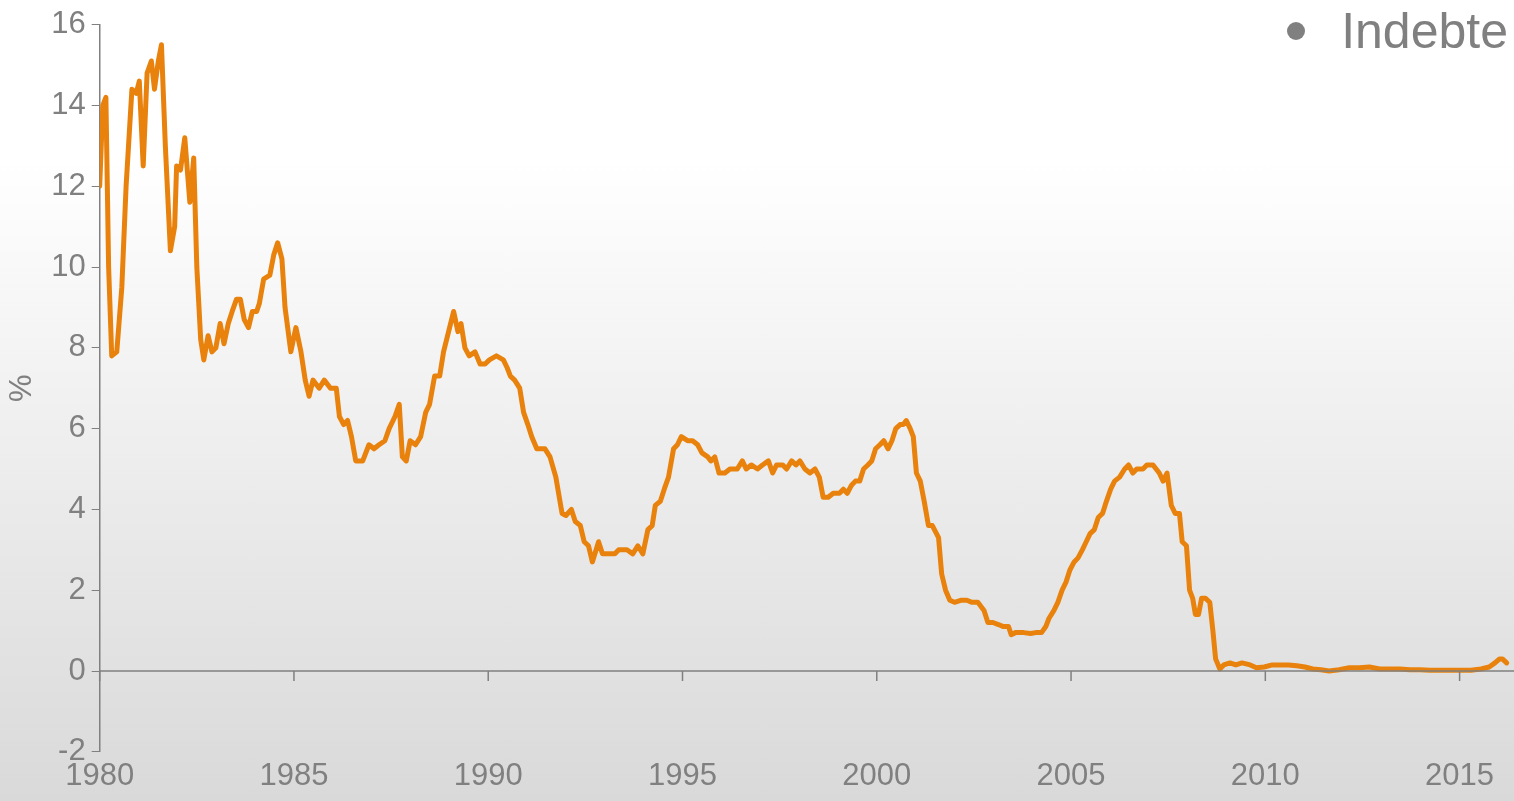  What do you see at coordinates (682, 774) in the screenshot?
I see `x-tick-label: 1995` at bounding box center [682, 774].